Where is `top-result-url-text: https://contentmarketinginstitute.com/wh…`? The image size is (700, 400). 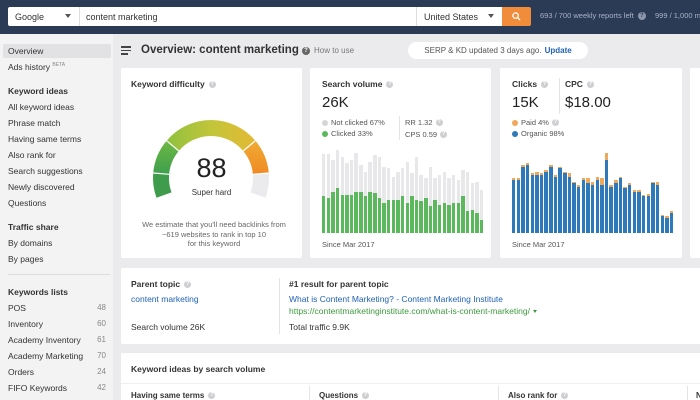
top-result-url-text: https://contentmarketinginstitute.com/wh… is located at coordinates (409, 311).